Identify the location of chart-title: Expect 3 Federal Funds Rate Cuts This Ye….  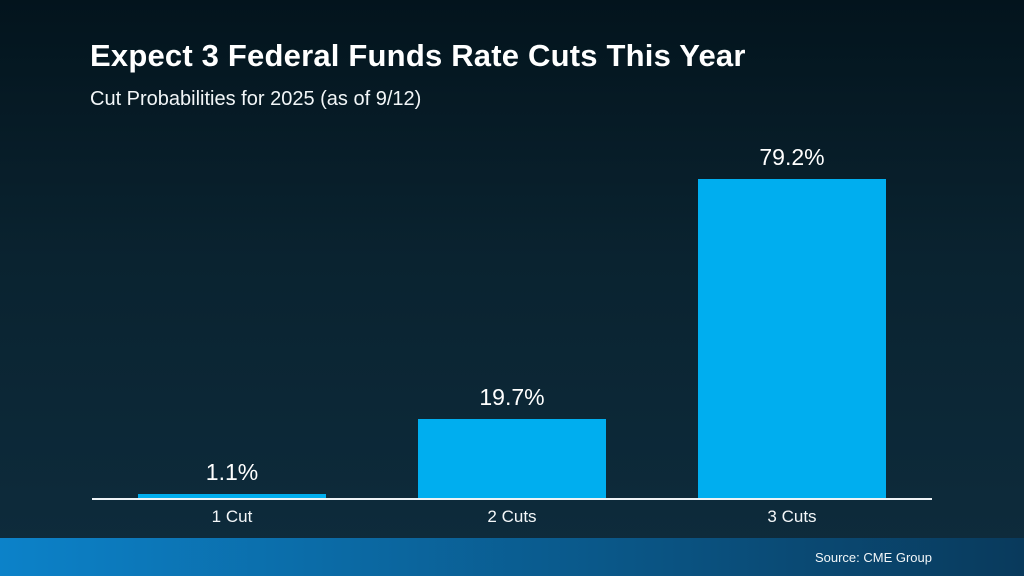
(418, 55).